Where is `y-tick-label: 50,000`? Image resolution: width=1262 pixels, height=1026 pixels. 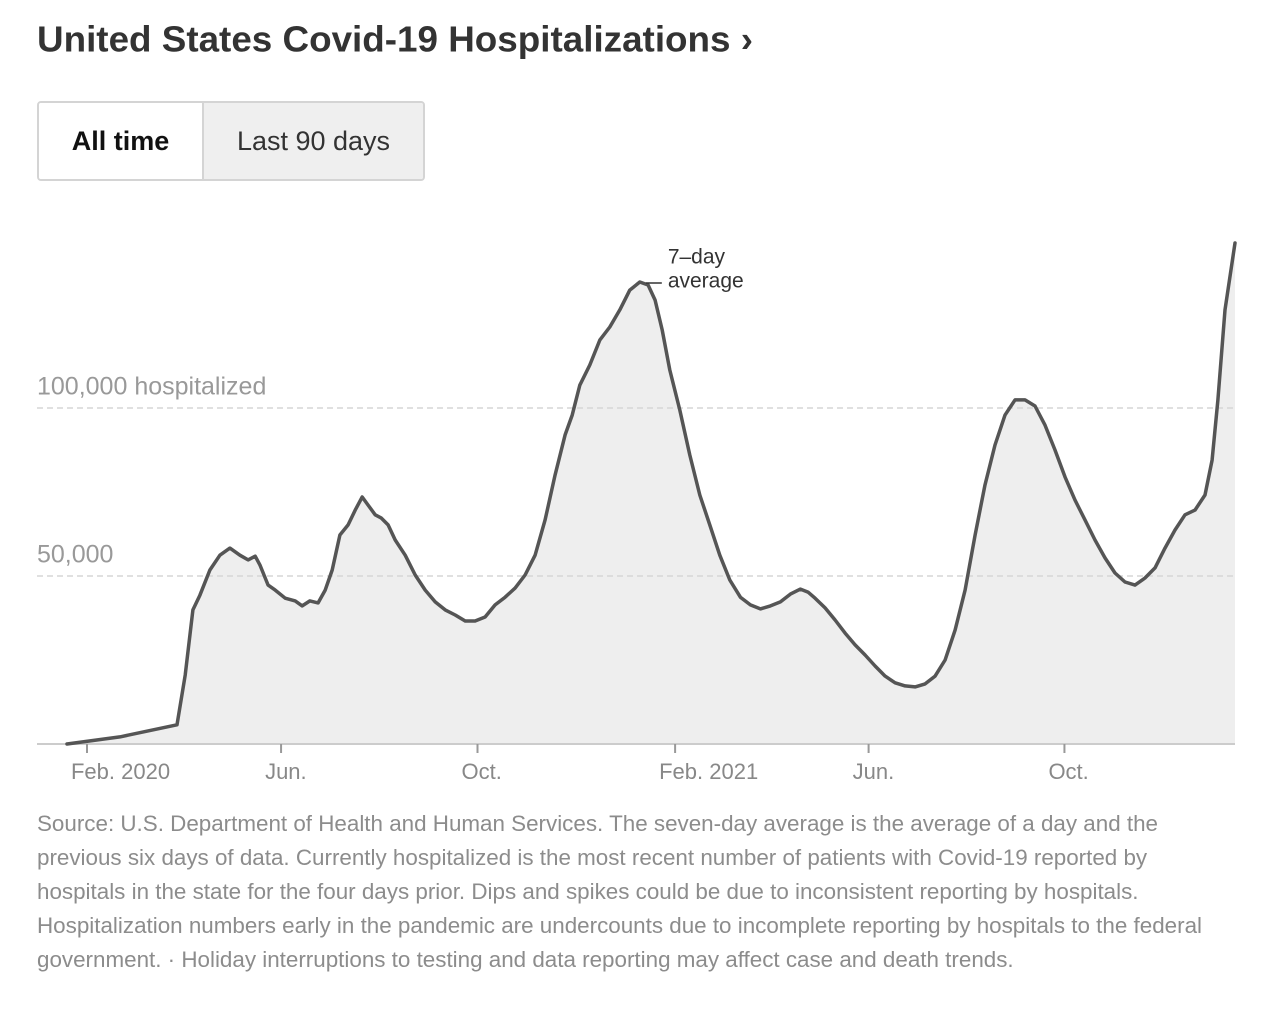 y-tick-label: 50,000 is located at coordinates (75, 555).